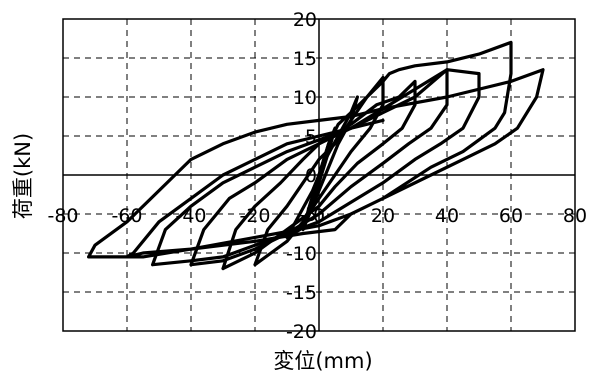  I want to click on y-tick-label: 10, so click(305, 98).